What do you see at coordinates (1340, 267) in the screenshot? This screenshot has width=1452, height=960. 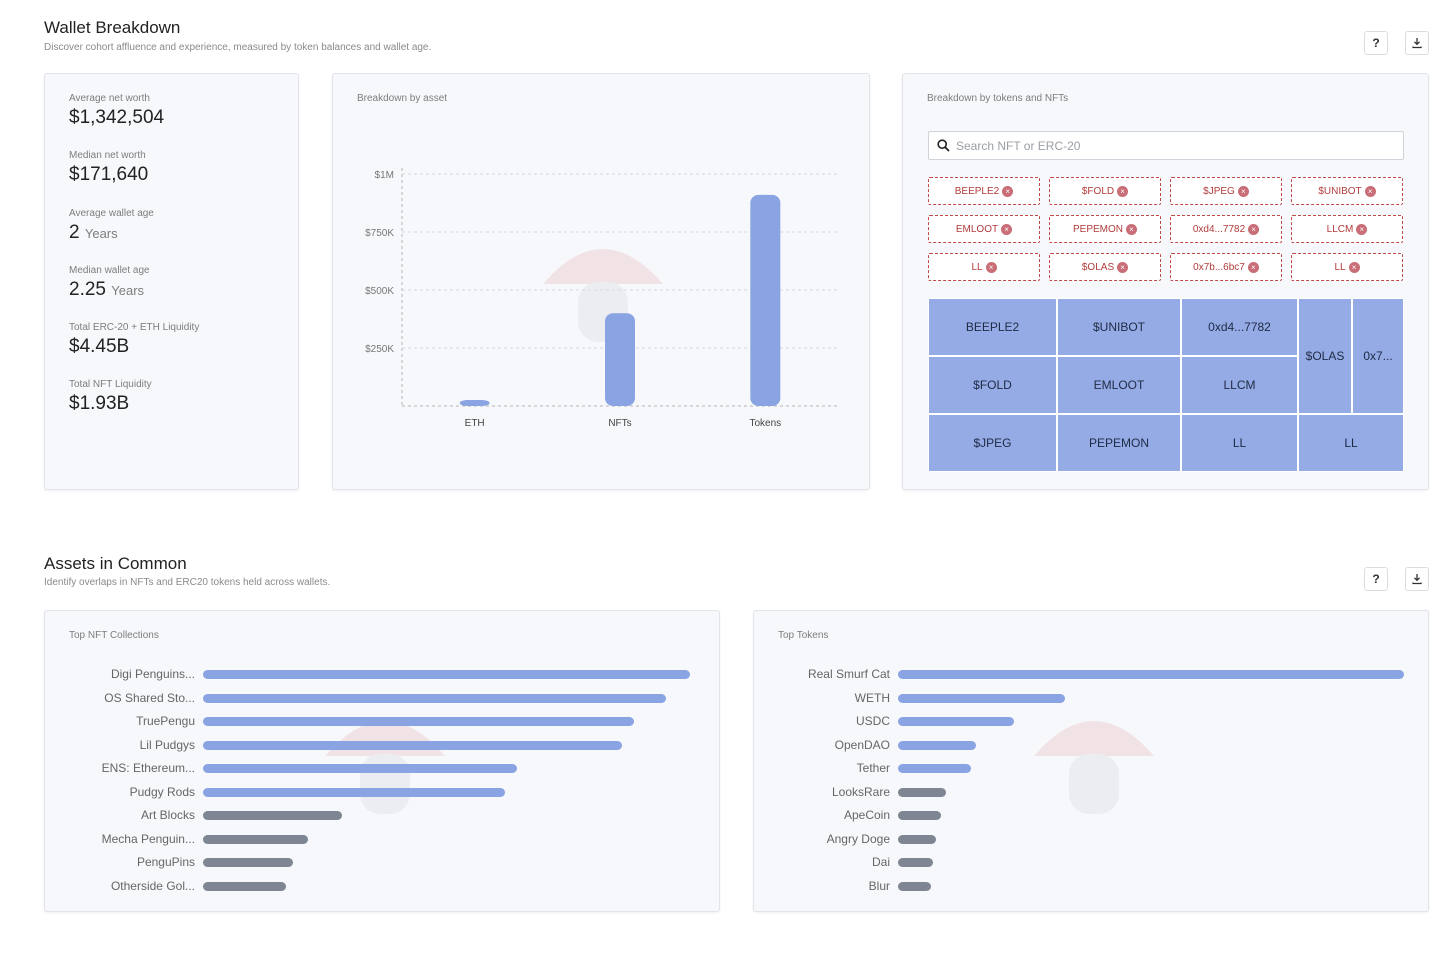 I see `chip-label: LL` at bounding box center [1340, 267].